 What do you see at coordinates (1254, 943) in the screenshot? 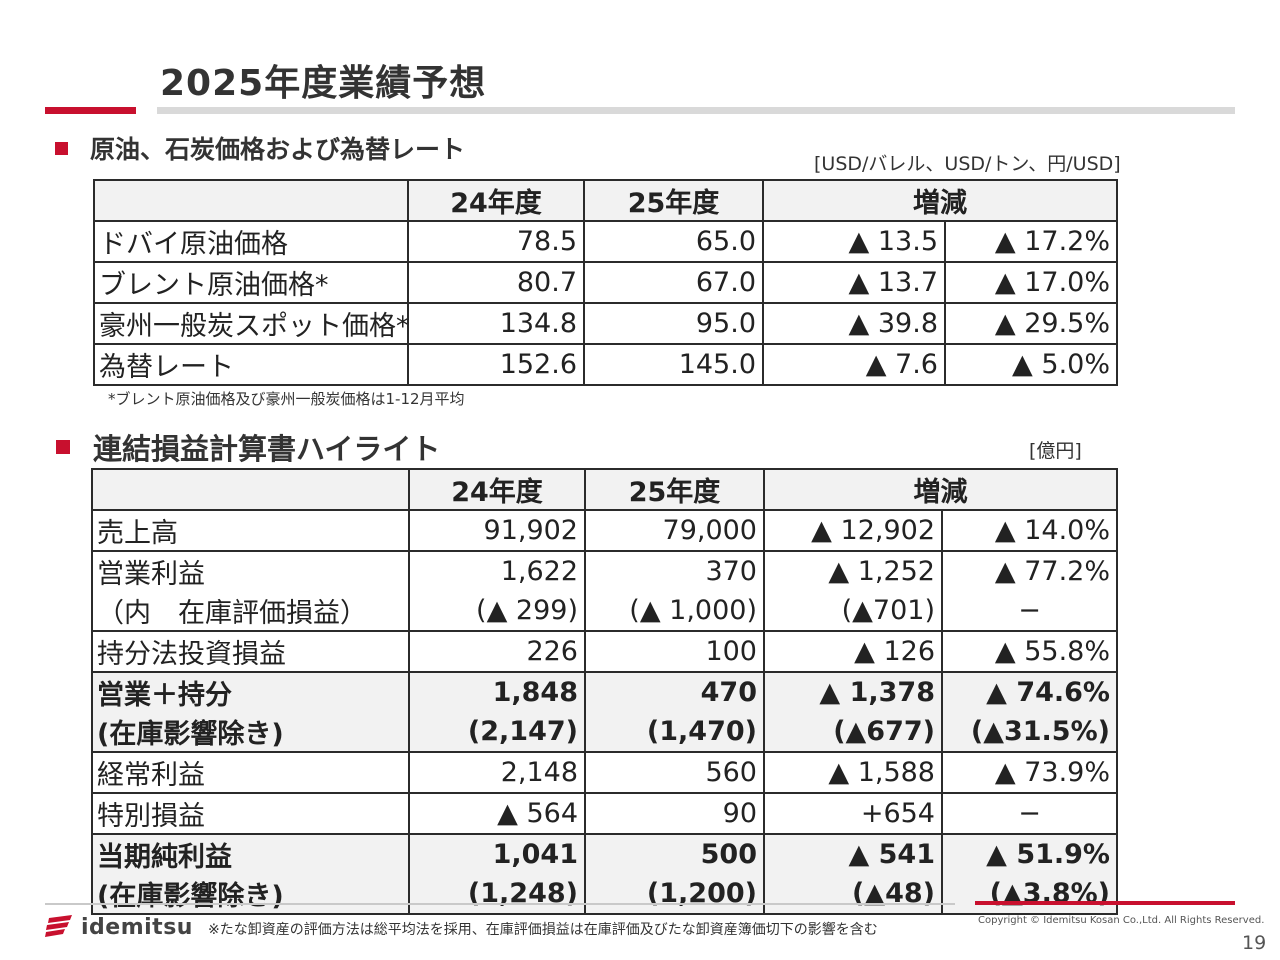
I see `page-number: 19` at bounding box center [1254, 943].